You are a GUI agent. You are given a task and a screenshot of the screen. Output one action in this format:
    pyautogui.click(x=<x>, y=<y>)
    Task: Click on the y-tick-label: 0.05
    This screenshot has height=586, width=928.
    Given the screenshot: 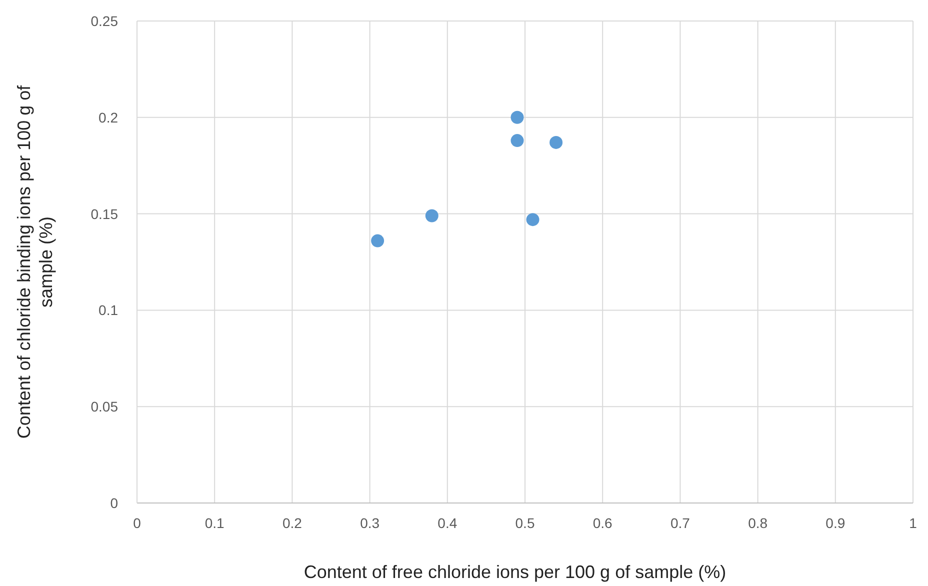 What is the action you would take?
    pyautogui.click(x=104, y=406)
    